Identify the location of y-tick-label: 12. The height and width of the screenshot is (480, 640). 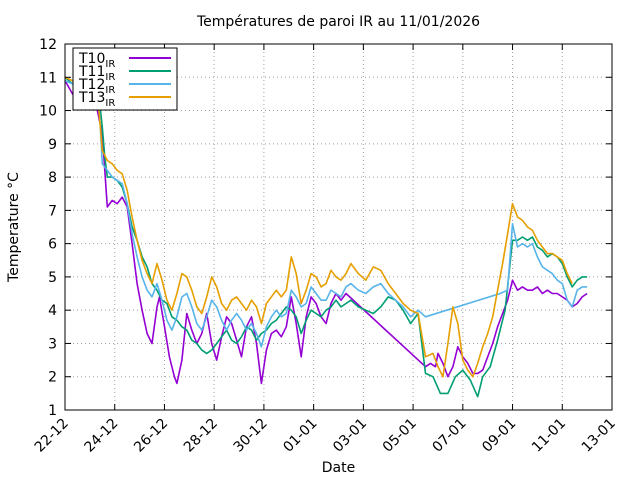
(48, 45).